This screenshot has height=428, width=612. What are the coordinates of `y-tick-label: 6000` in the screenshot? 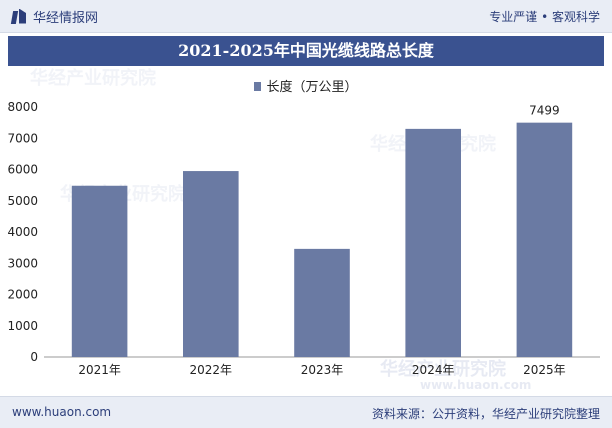 It's located at (22, 170).